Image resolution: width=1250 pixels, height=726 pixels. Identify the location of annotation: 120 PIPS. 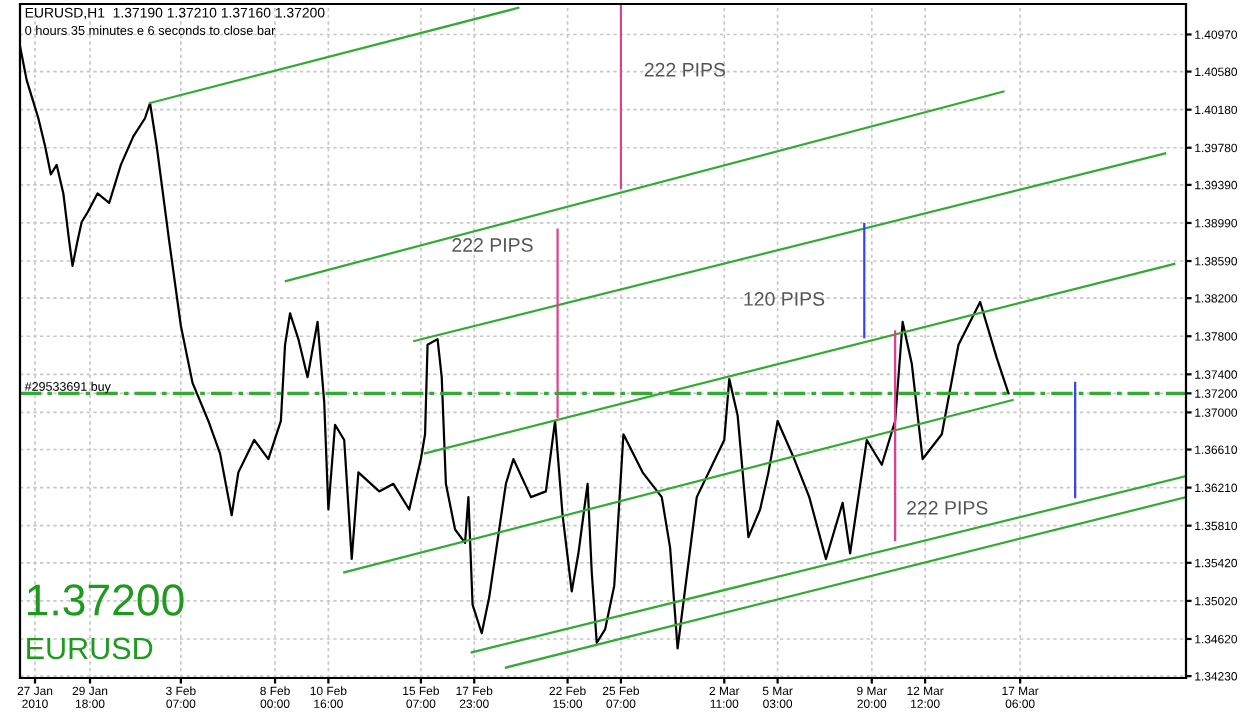
(784, 299).